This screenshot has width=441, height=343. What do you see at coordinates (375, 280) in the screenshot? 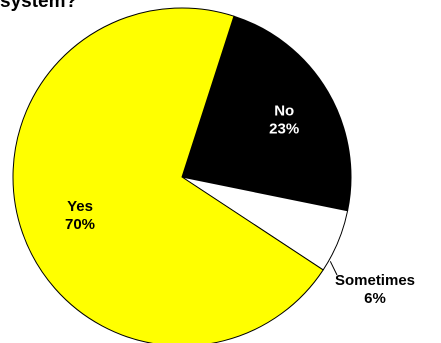
I see `slice-label-sometimes: Sometimes` at bounding box center [375, 280].